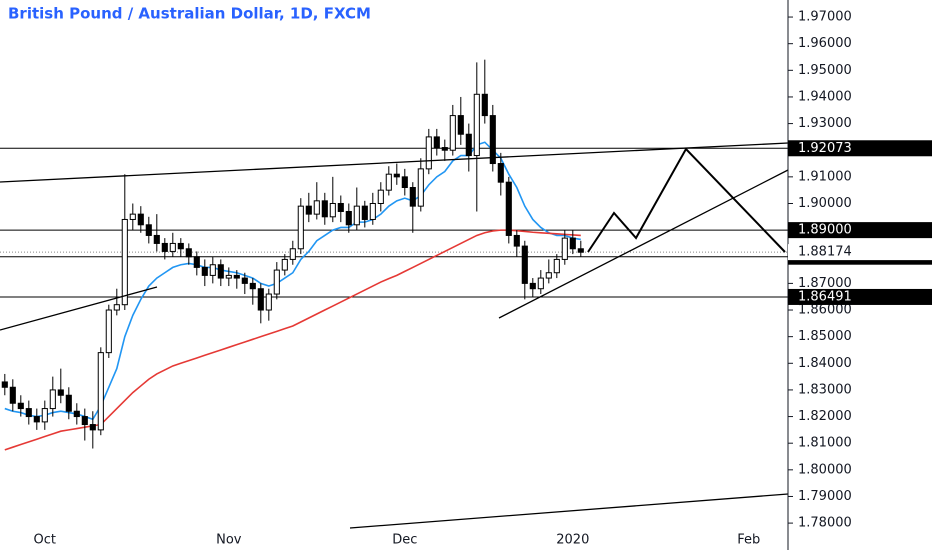 This screenshot has width=932, height=550. What do you see at coordinates (825, 203) in the screenshot?
I see `y-tick-label: 1.90000` at bounding box center [825, 203].